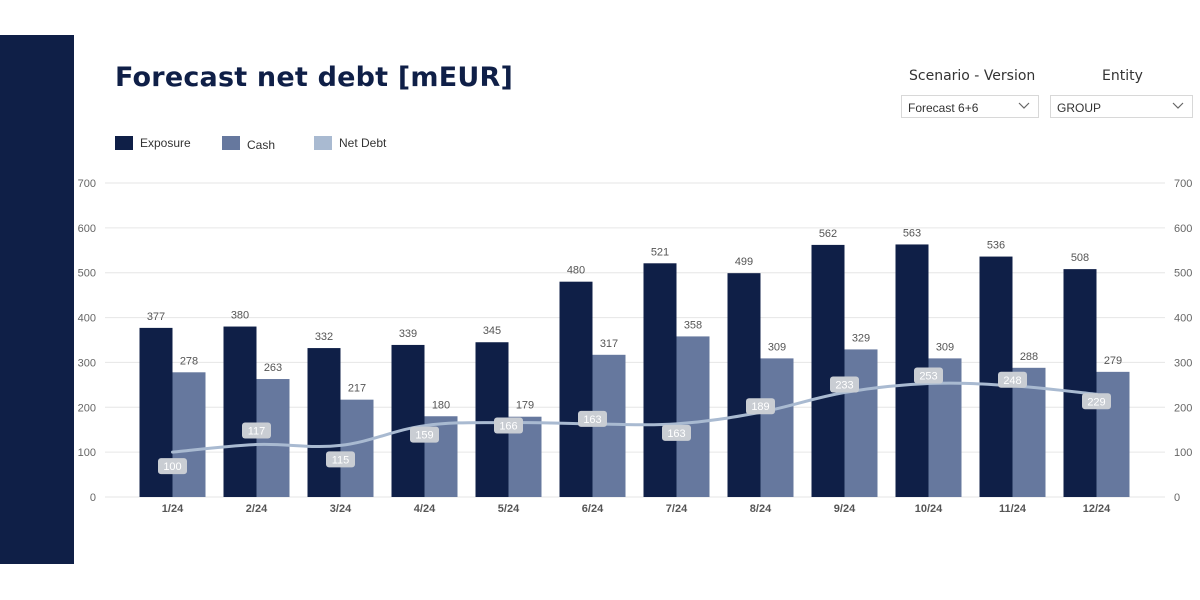 This screenshot has height=600, width=1200. What do you see at coordinates (1183, 319) in the screenshot?
I see `y2-tick-label: 400` at bounding box center [1183, 319].